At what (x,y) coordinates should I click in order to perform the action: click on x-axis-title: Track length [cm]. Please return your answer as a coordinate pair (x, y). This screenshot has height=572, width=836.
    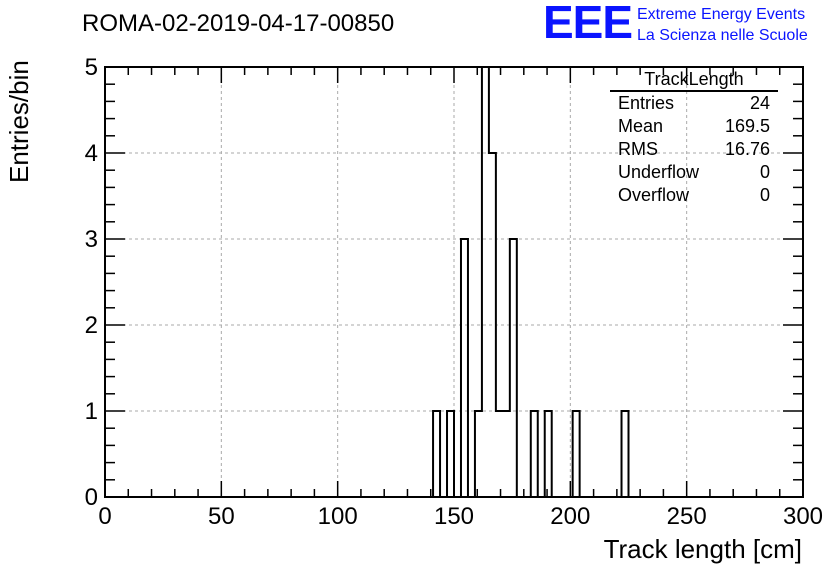
    Looking at the image, I should click on (702, 549).